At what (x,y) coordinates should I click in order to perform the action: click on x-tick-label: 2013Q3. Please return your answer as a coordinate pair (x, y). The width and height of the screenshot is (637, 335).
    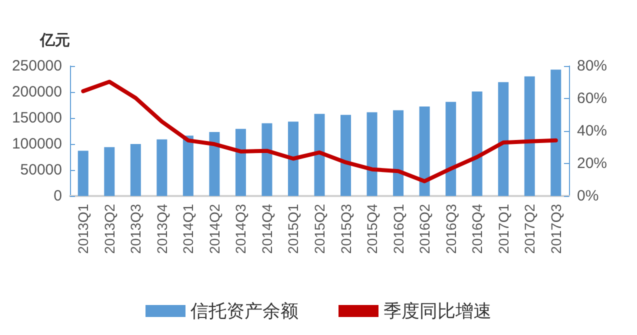
    Looking at the image, I should click on (136, 229).